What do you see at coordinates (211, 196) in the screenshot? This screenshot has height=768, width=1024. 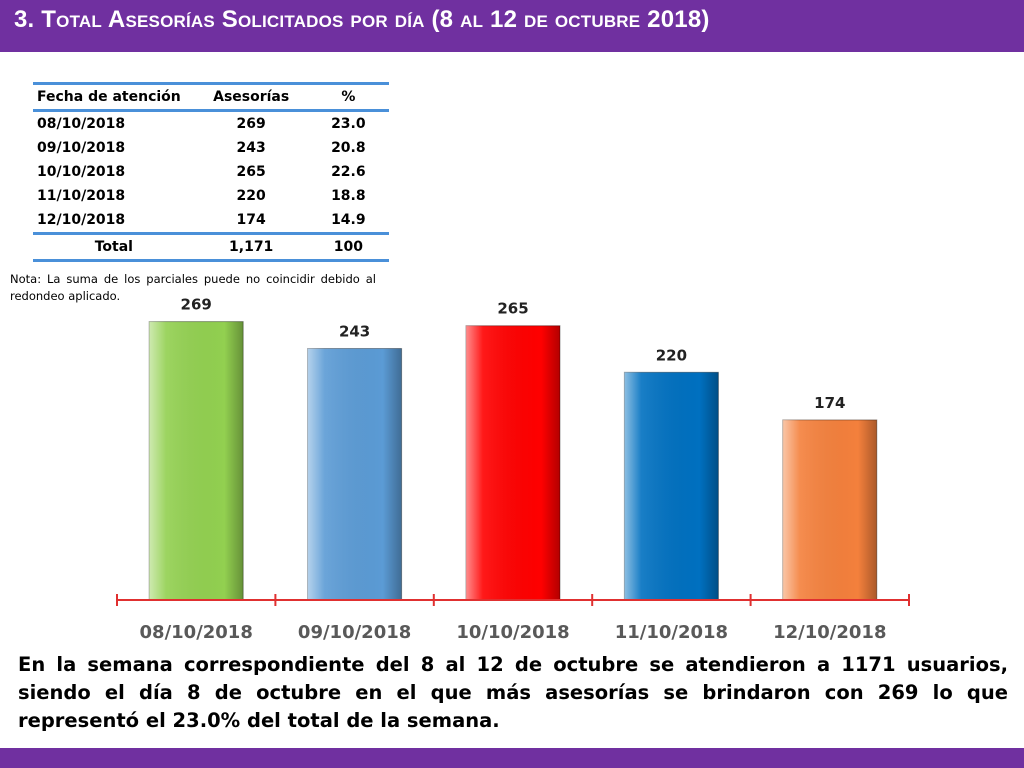 I see `table-row: 11/10/2018 220 18.8` at bounding box center [211, 196].